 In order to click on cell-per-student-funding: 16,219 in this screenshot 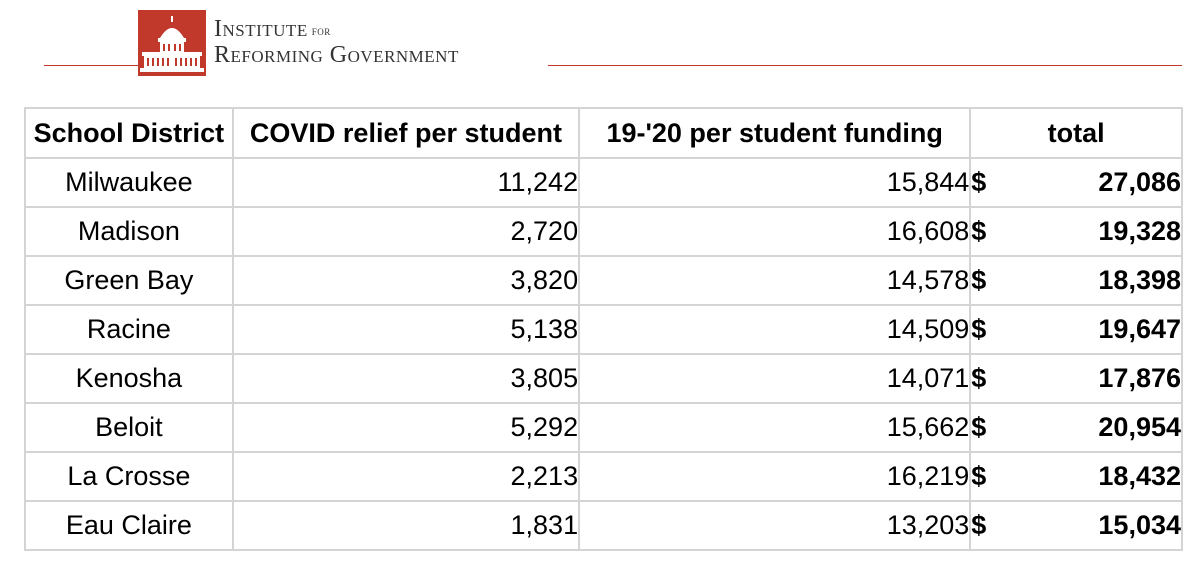, I will do `click(775, 476)`.